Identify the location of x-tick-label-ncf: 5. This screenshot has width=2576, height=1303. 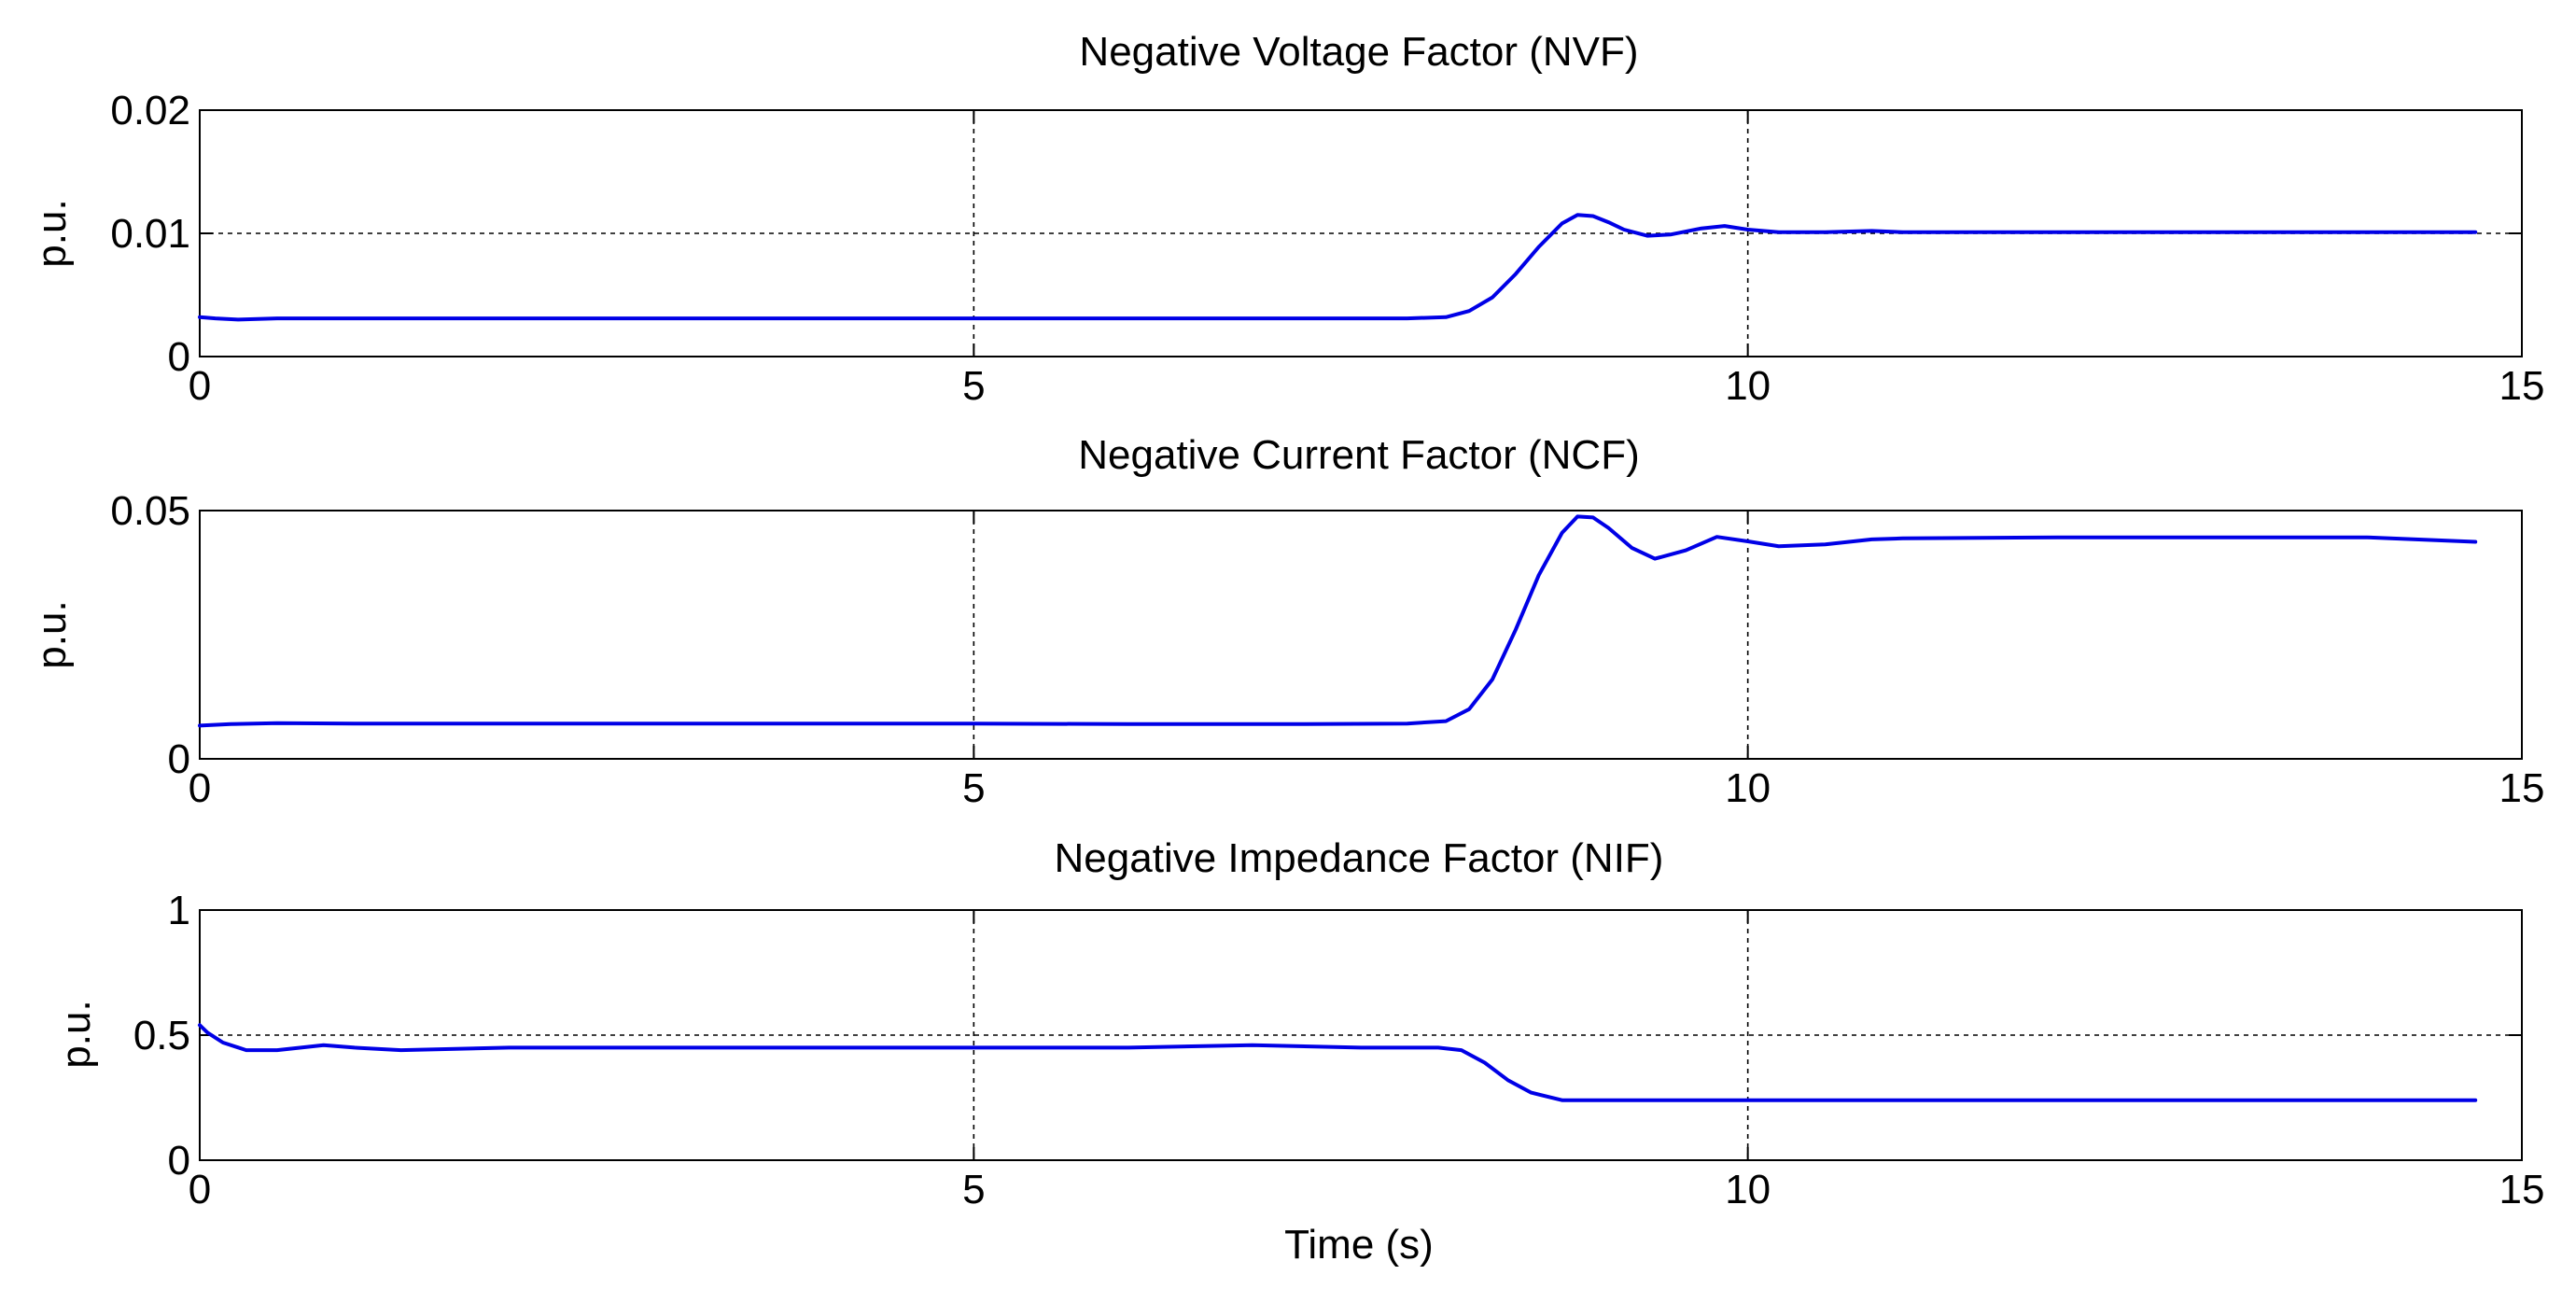
(973, 788).